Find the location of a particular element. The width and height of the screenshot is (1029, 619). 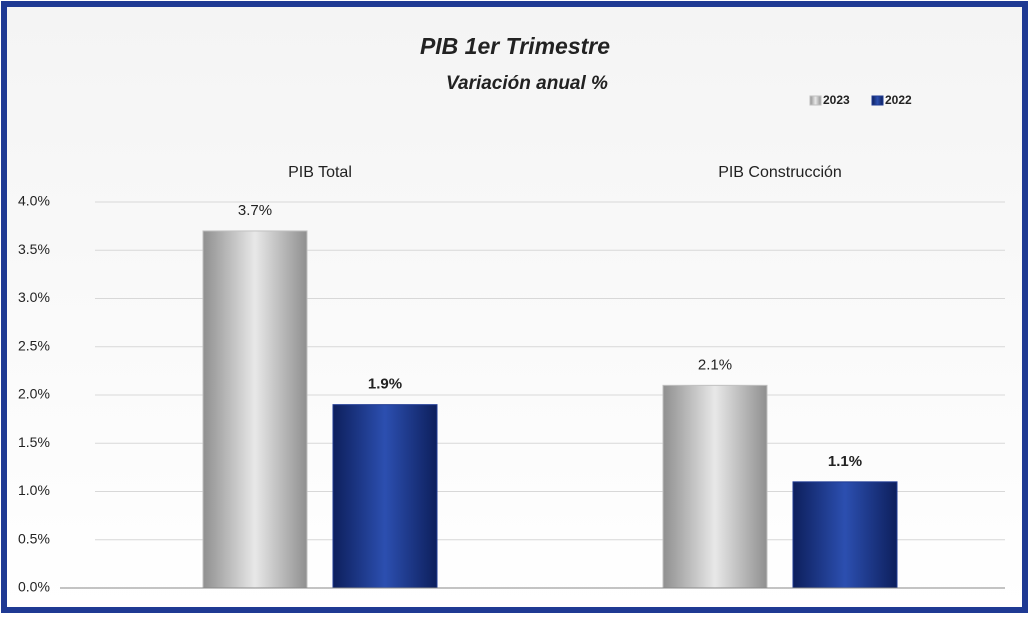

legend-label: 2022 is located at coordinates (898, 100).